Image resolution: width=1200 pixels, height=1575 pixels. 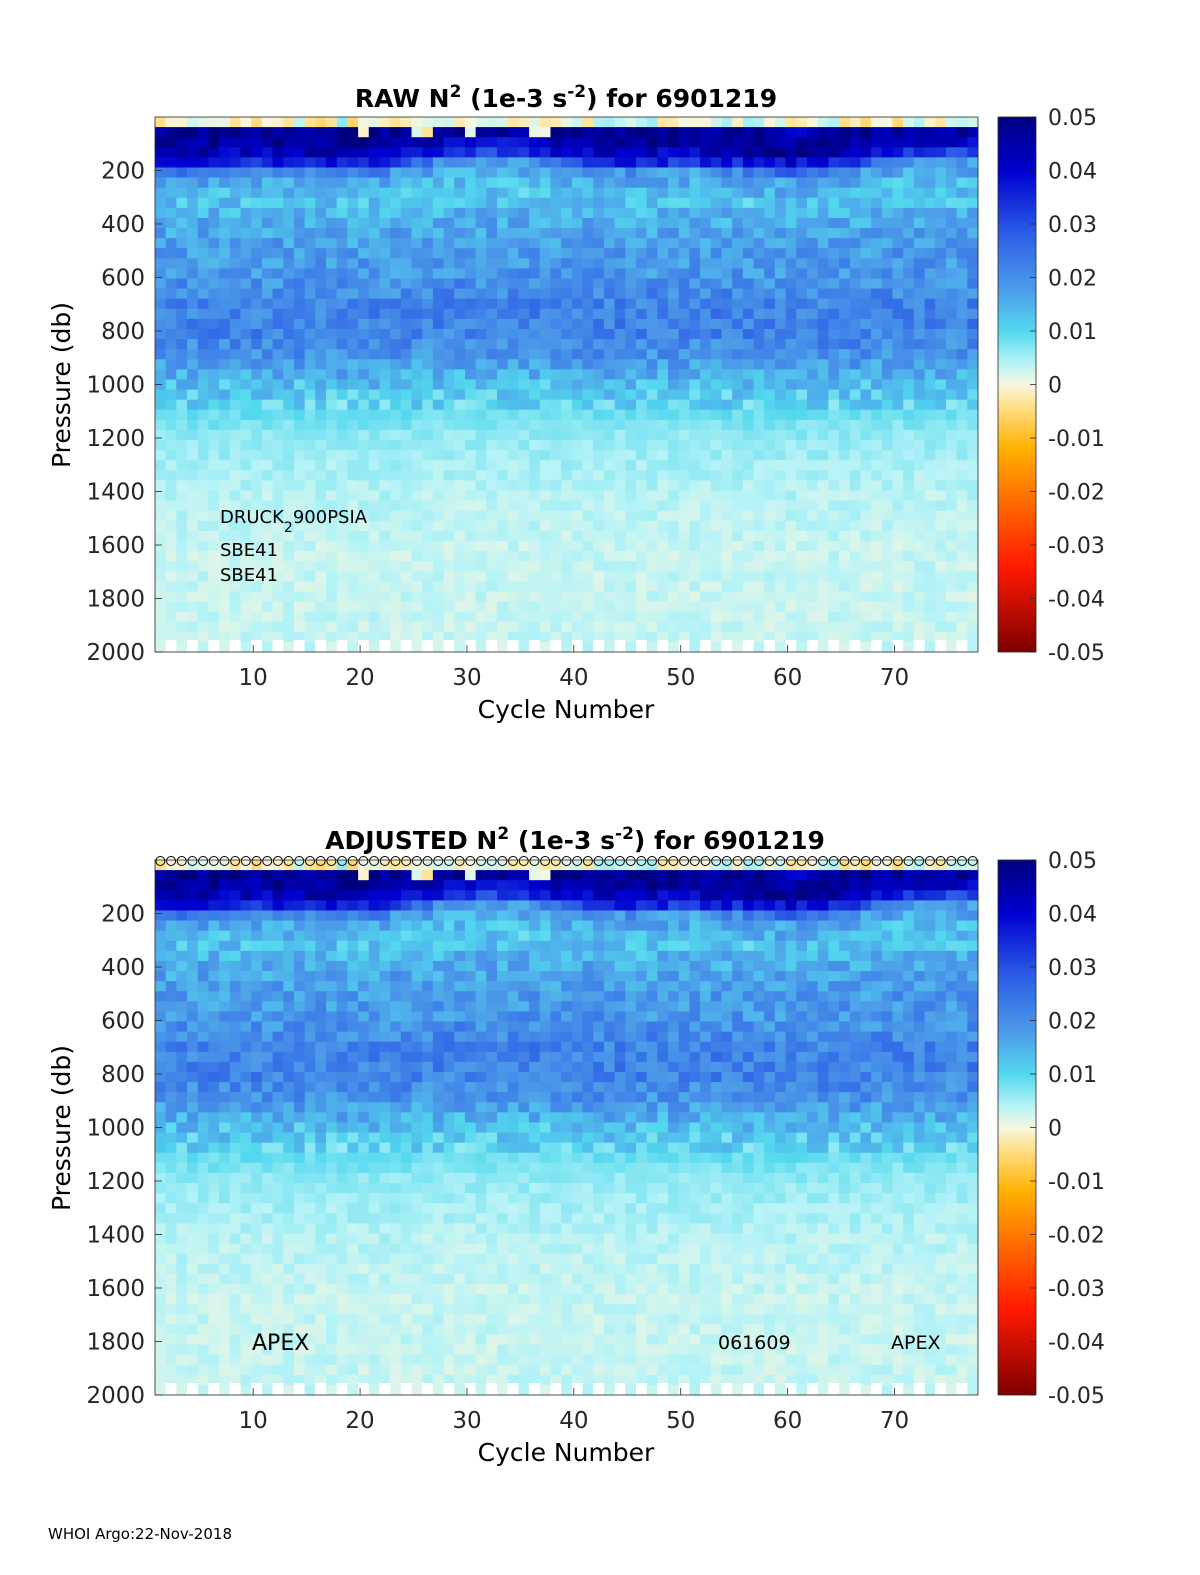 I want to click on colorbar-tick-label: 0.05, so click(x=1072, y=118).